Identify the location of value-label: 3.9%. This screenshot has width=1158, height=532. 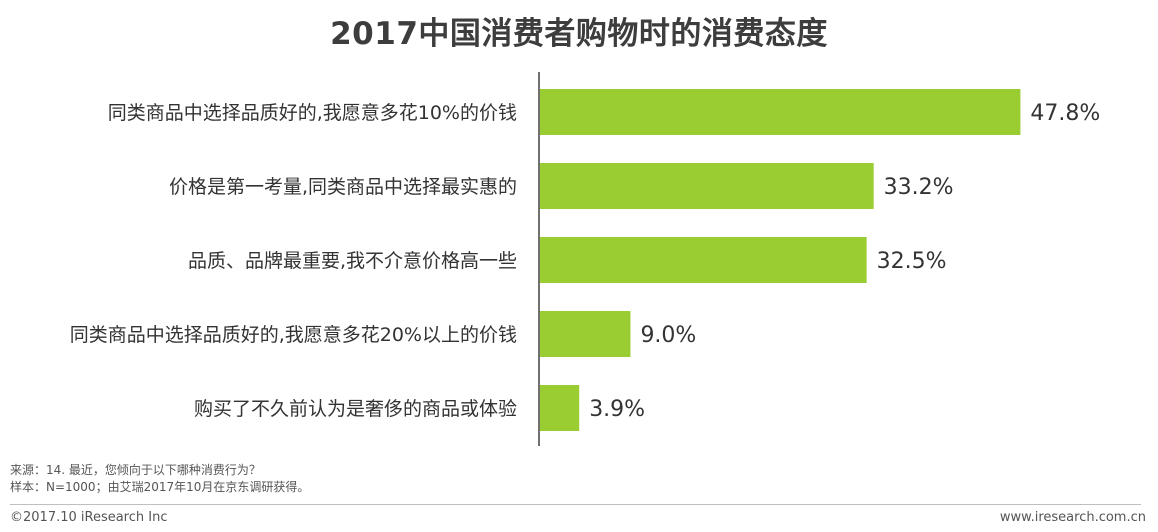
(617, 409).